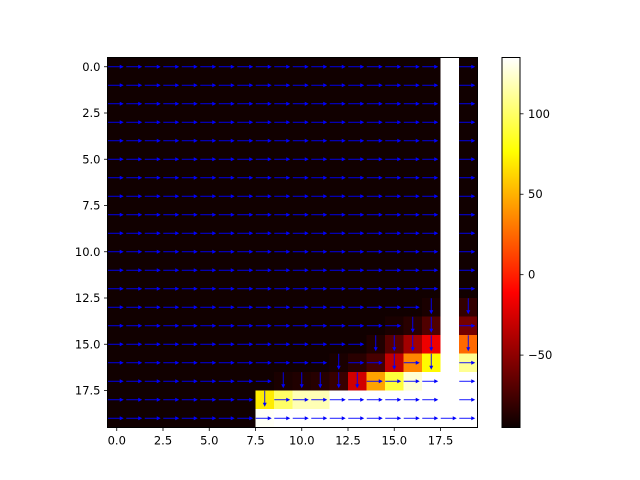 The width and height of the screenshot is (640, 480). Describe the element at coordinates (531, 275) in the screenshot. I see `colorbar-tick-label: 0` at that location.